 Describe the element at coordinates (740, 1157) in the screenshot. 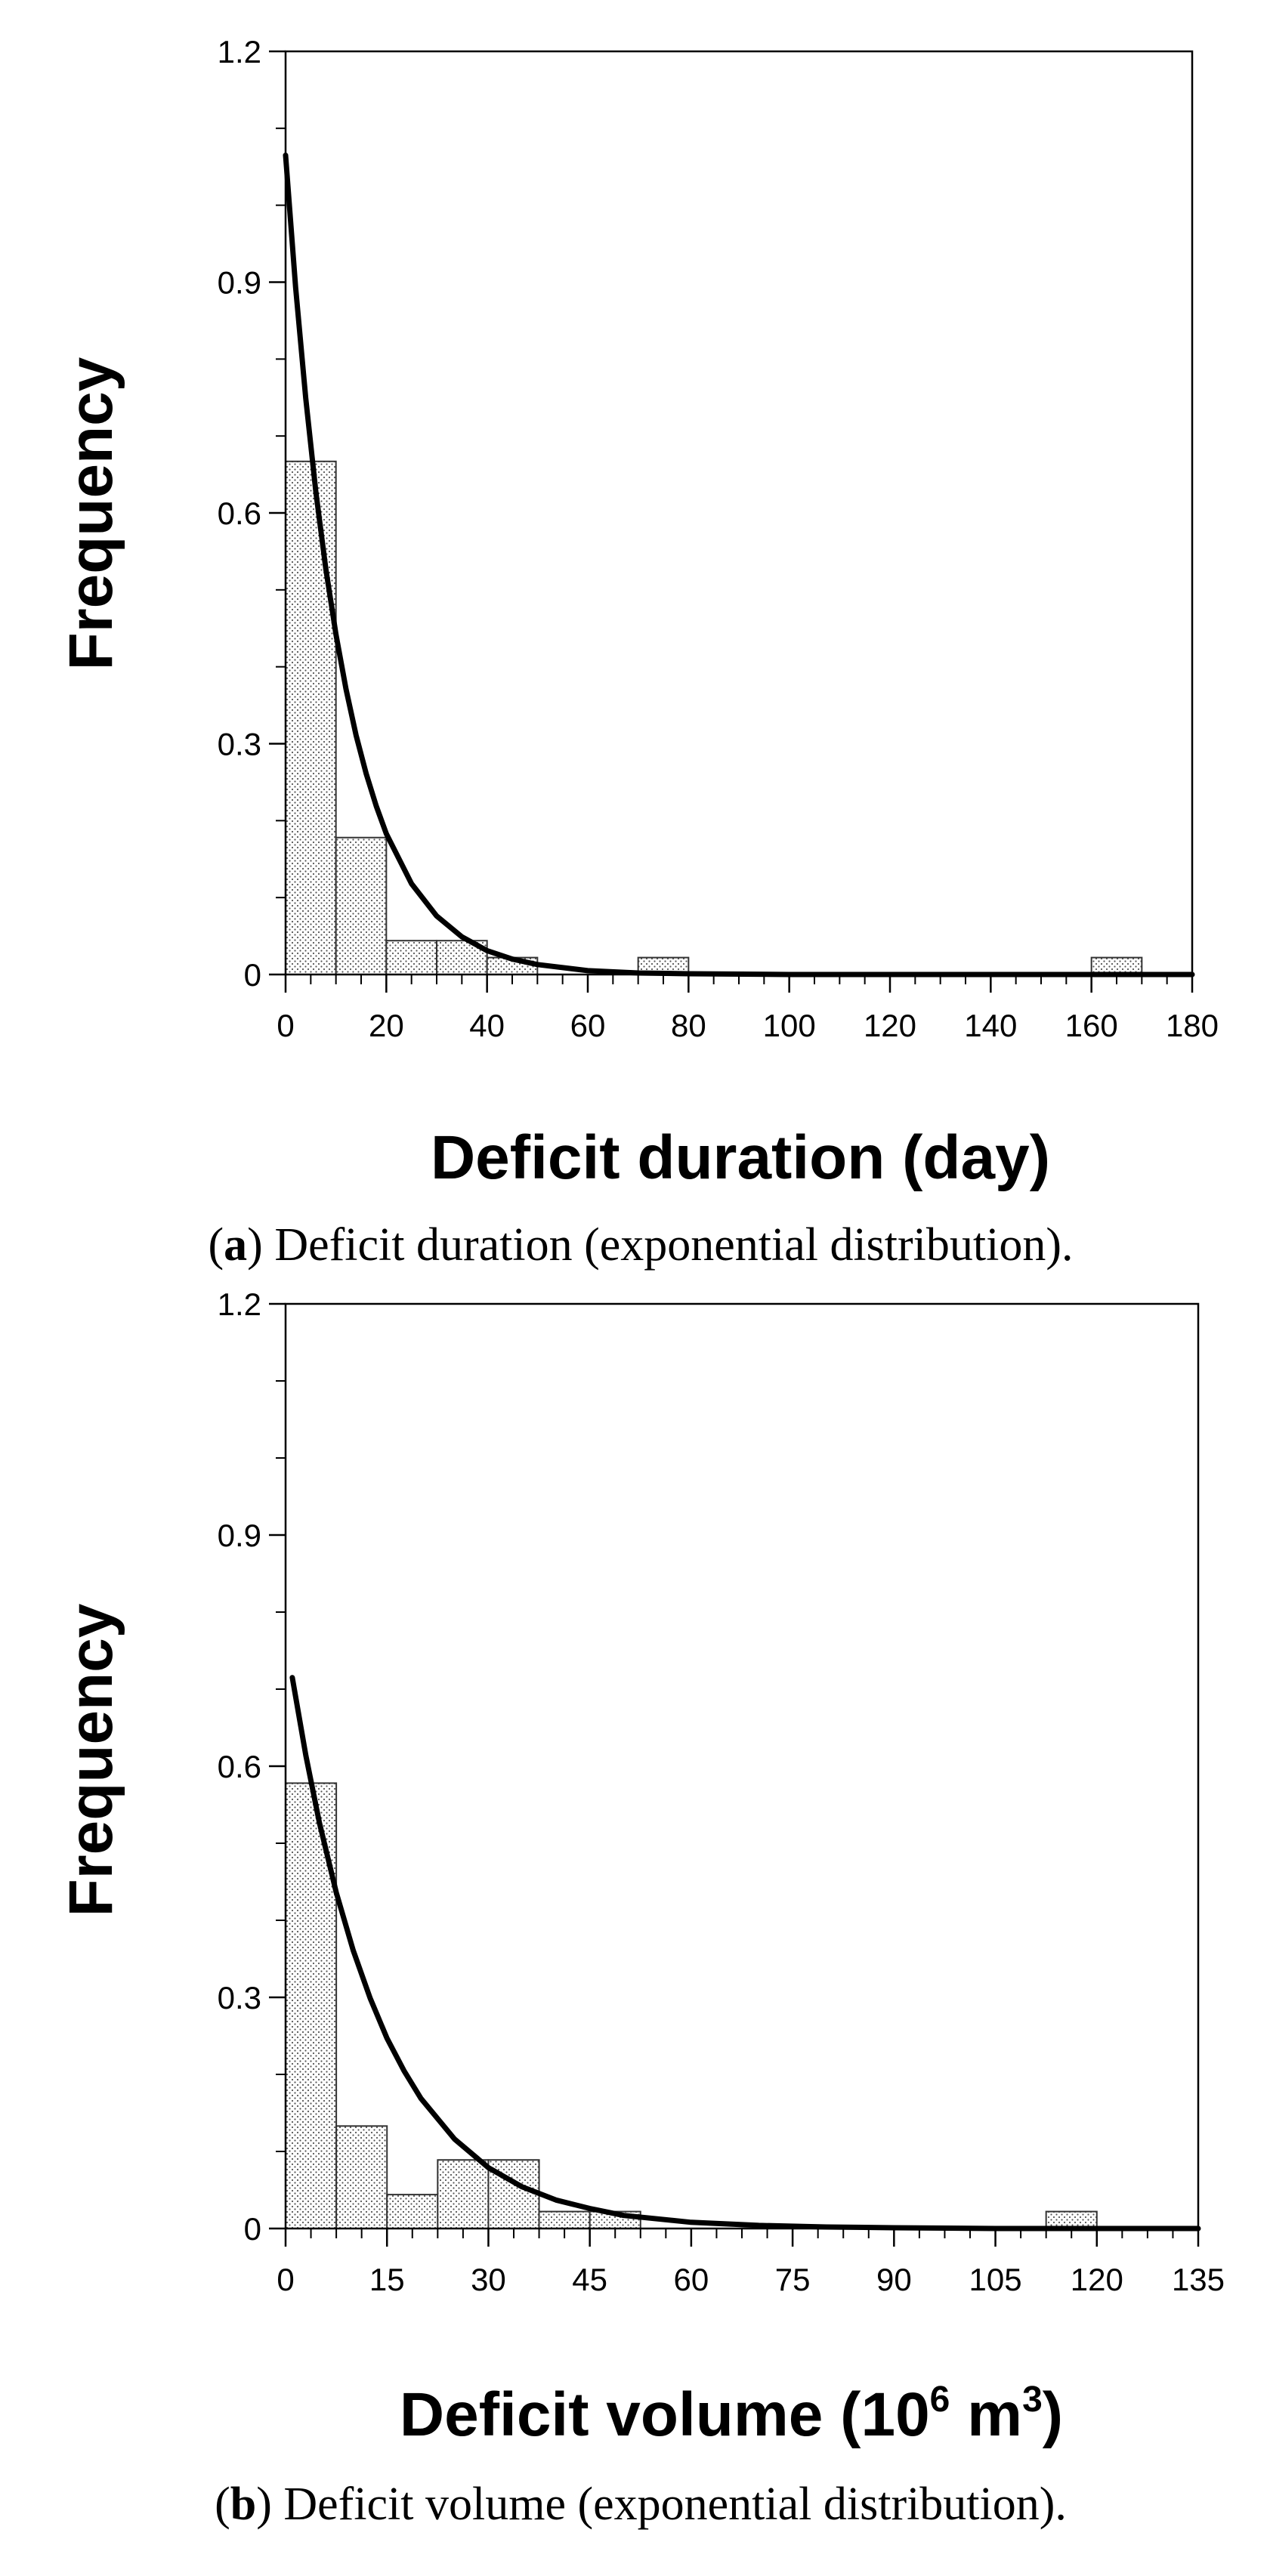

I see `panel-a-x-axis-title: Deficit duration (day)` at that location.